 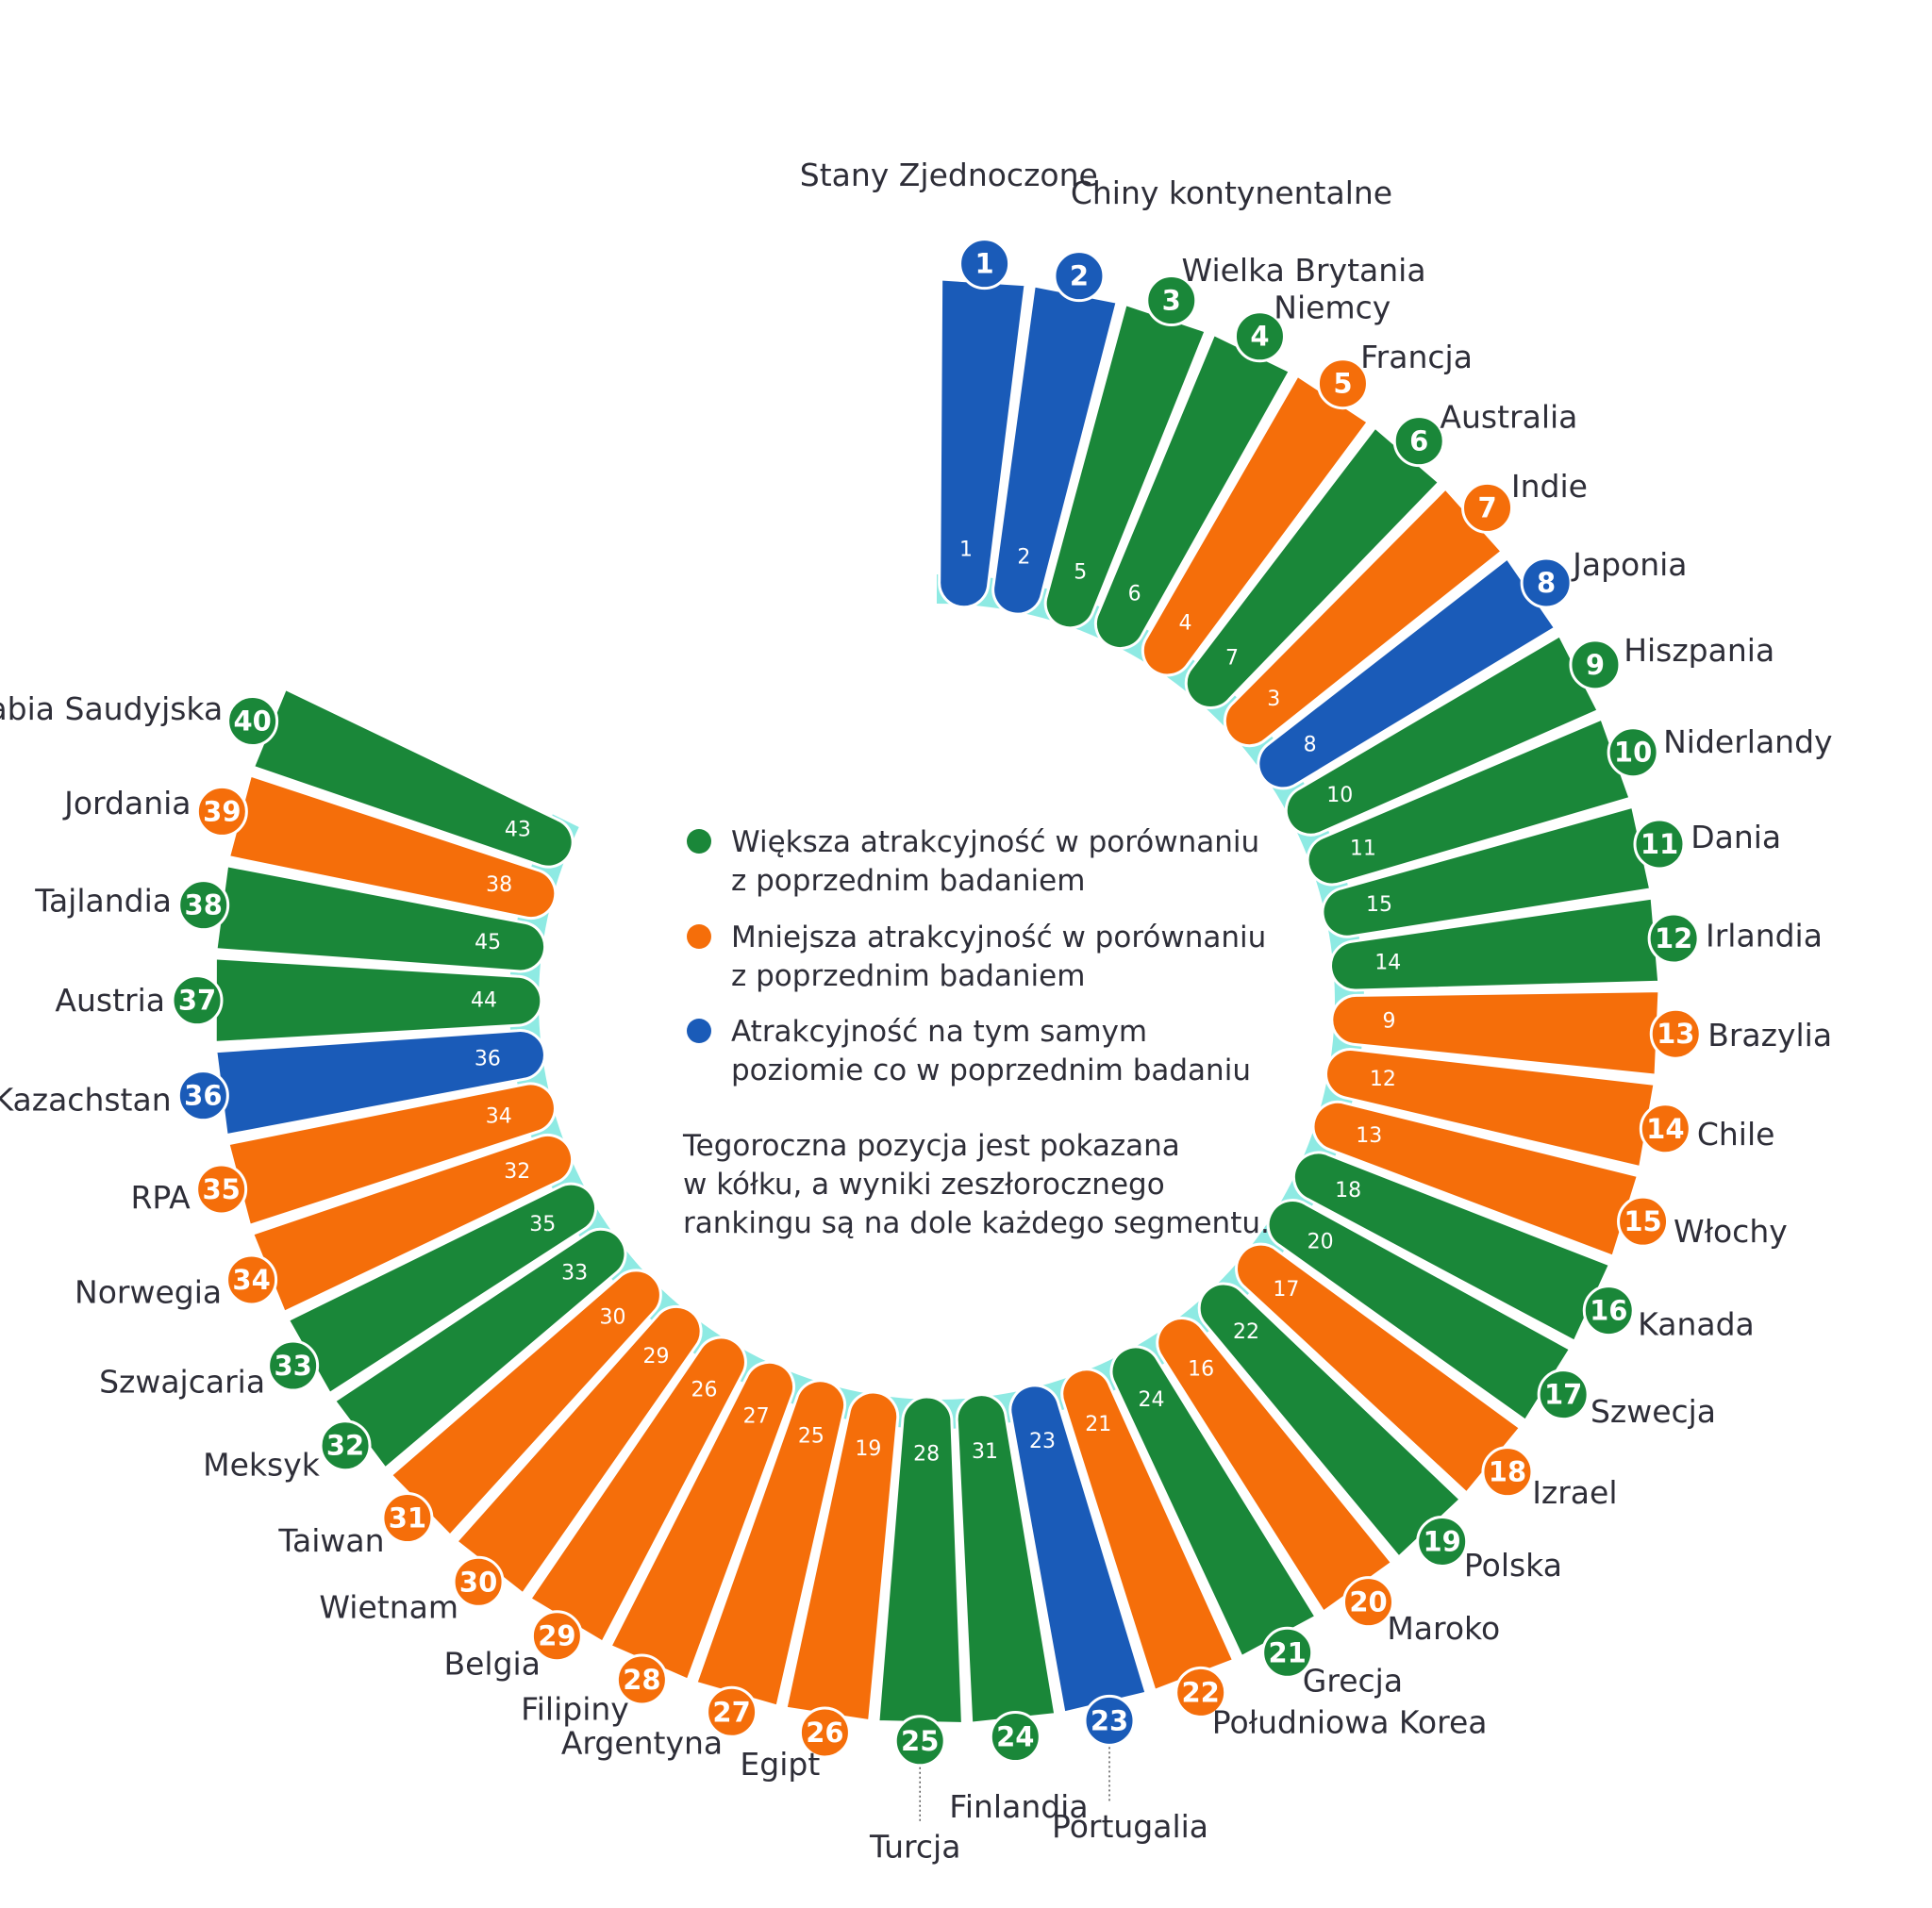 What do you see at coordinates (221, 1189) in the screenshot?
I see `rank-number-35: 35` at bounding box center [221, 1189].